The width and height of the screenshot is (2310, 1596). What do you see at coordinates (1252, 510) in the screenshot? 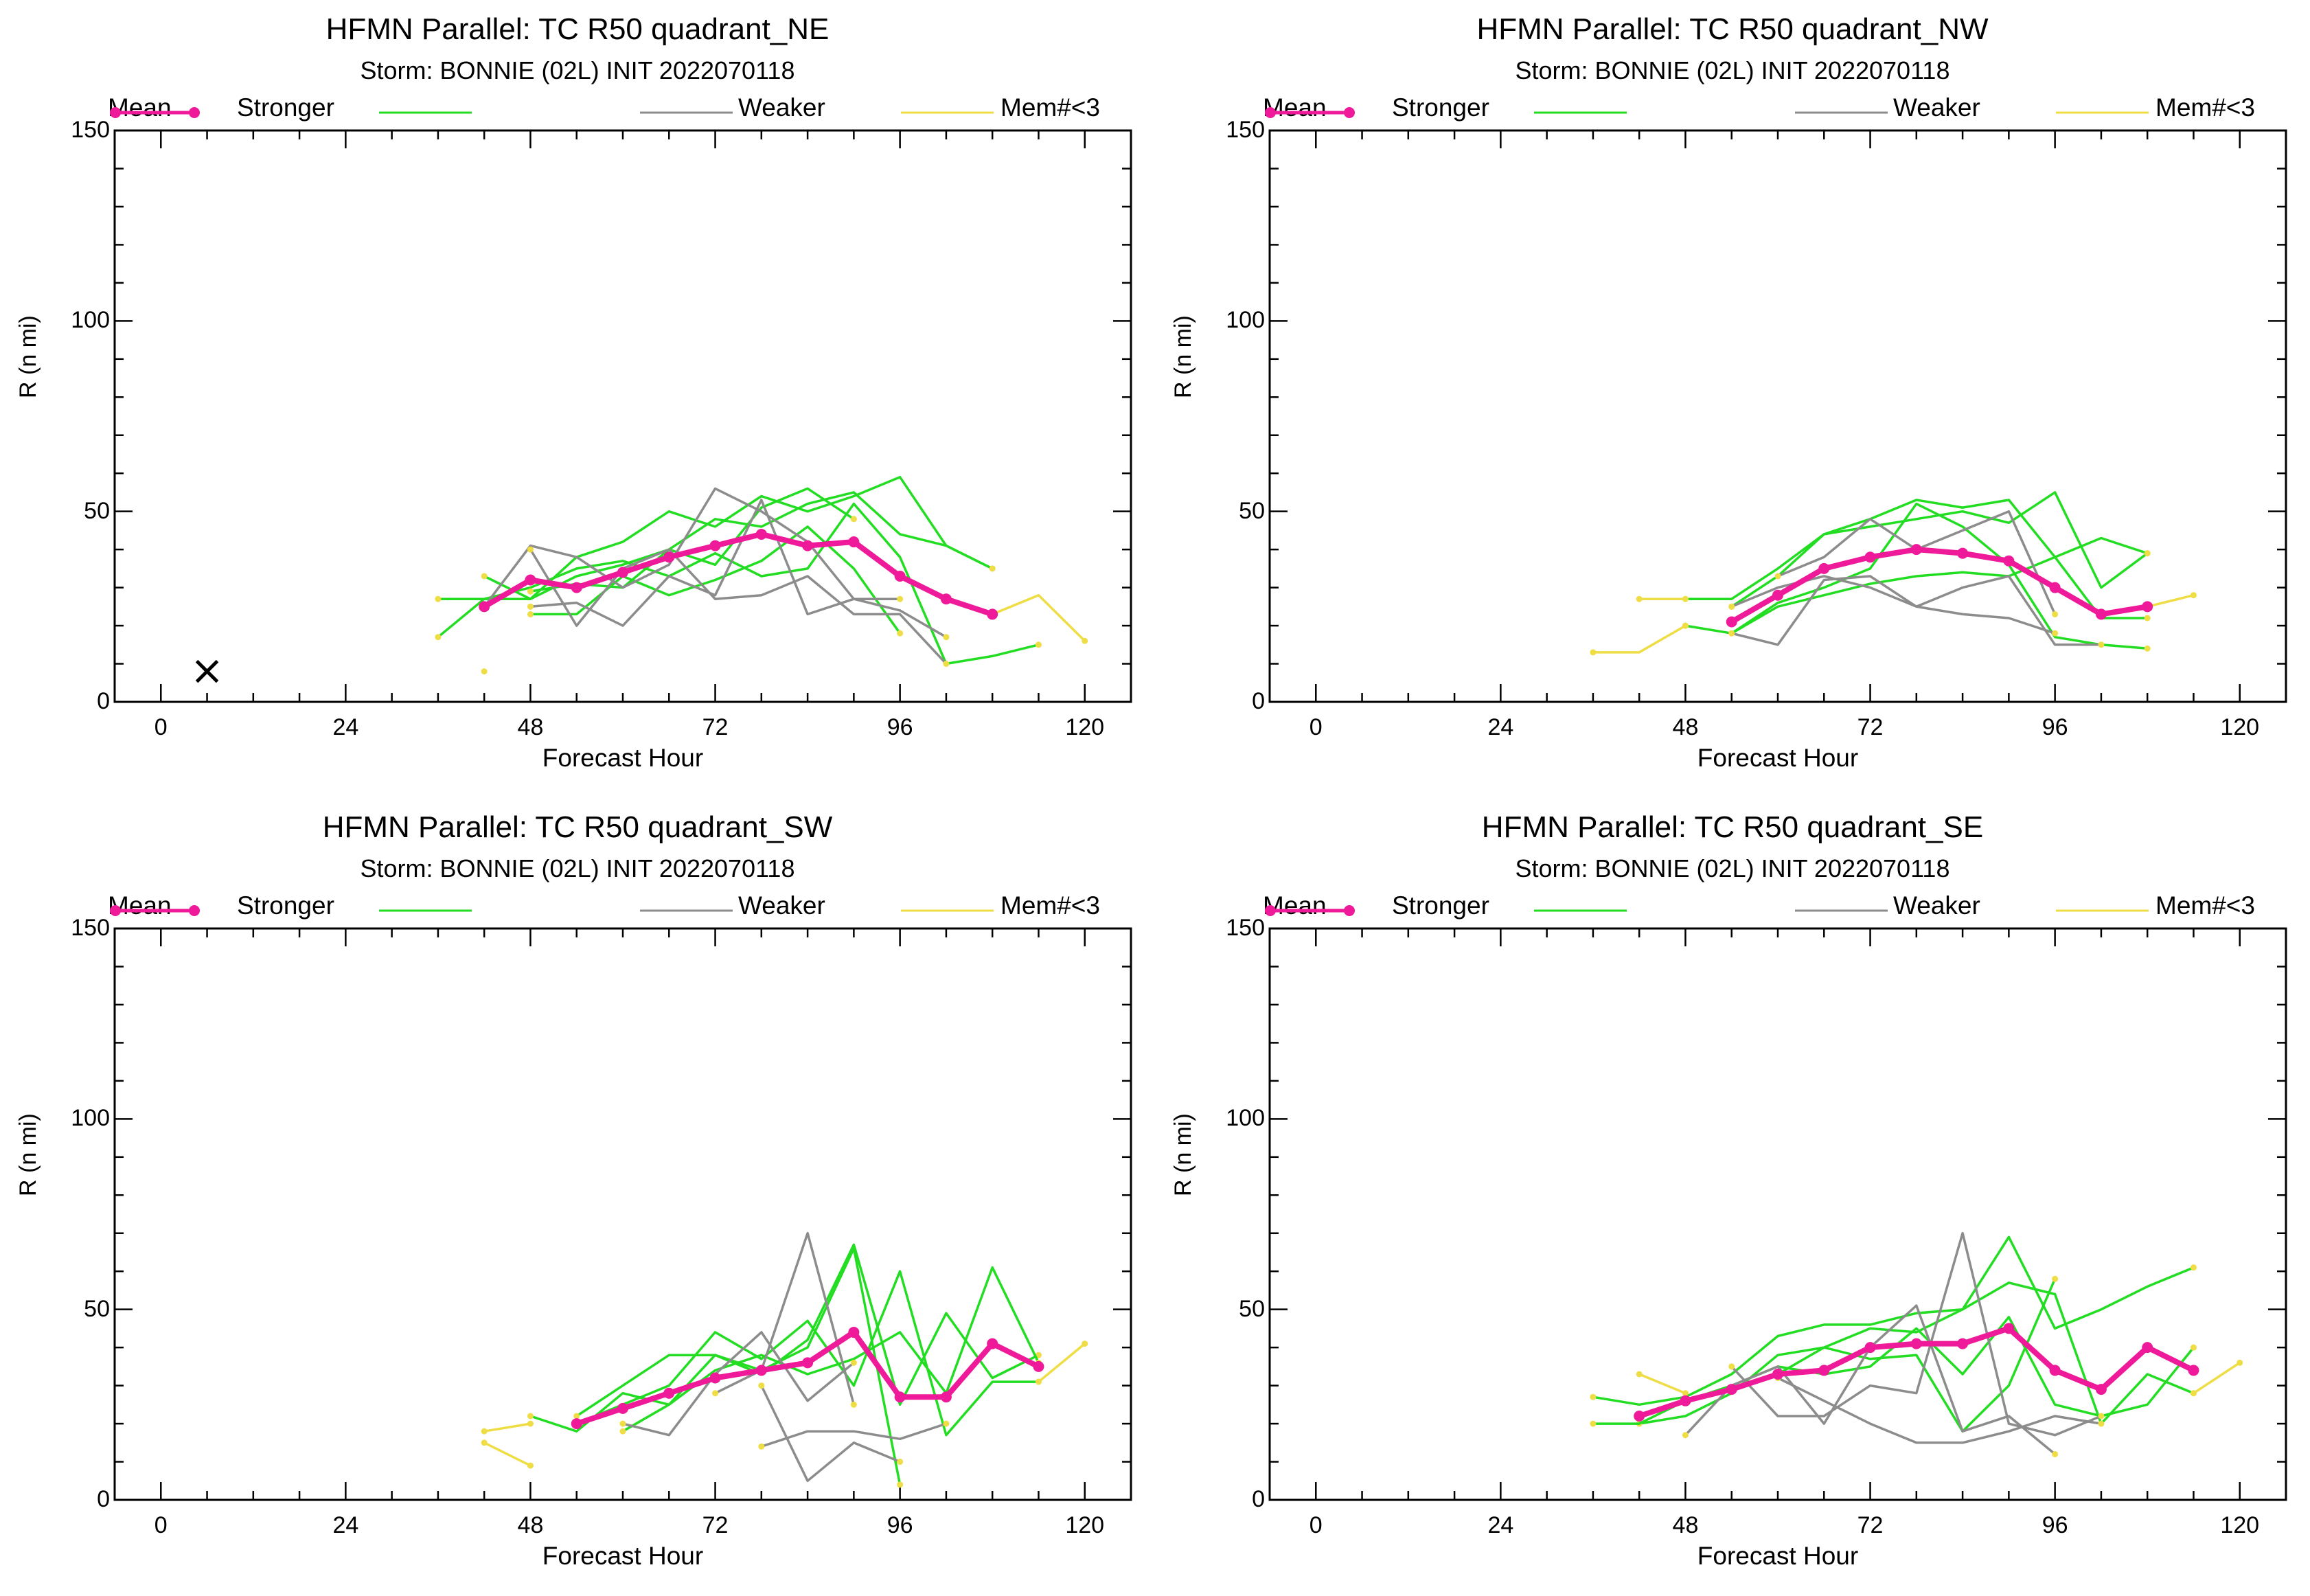
I see `y-tick-label: 50` at bounding box center [1252, 510].